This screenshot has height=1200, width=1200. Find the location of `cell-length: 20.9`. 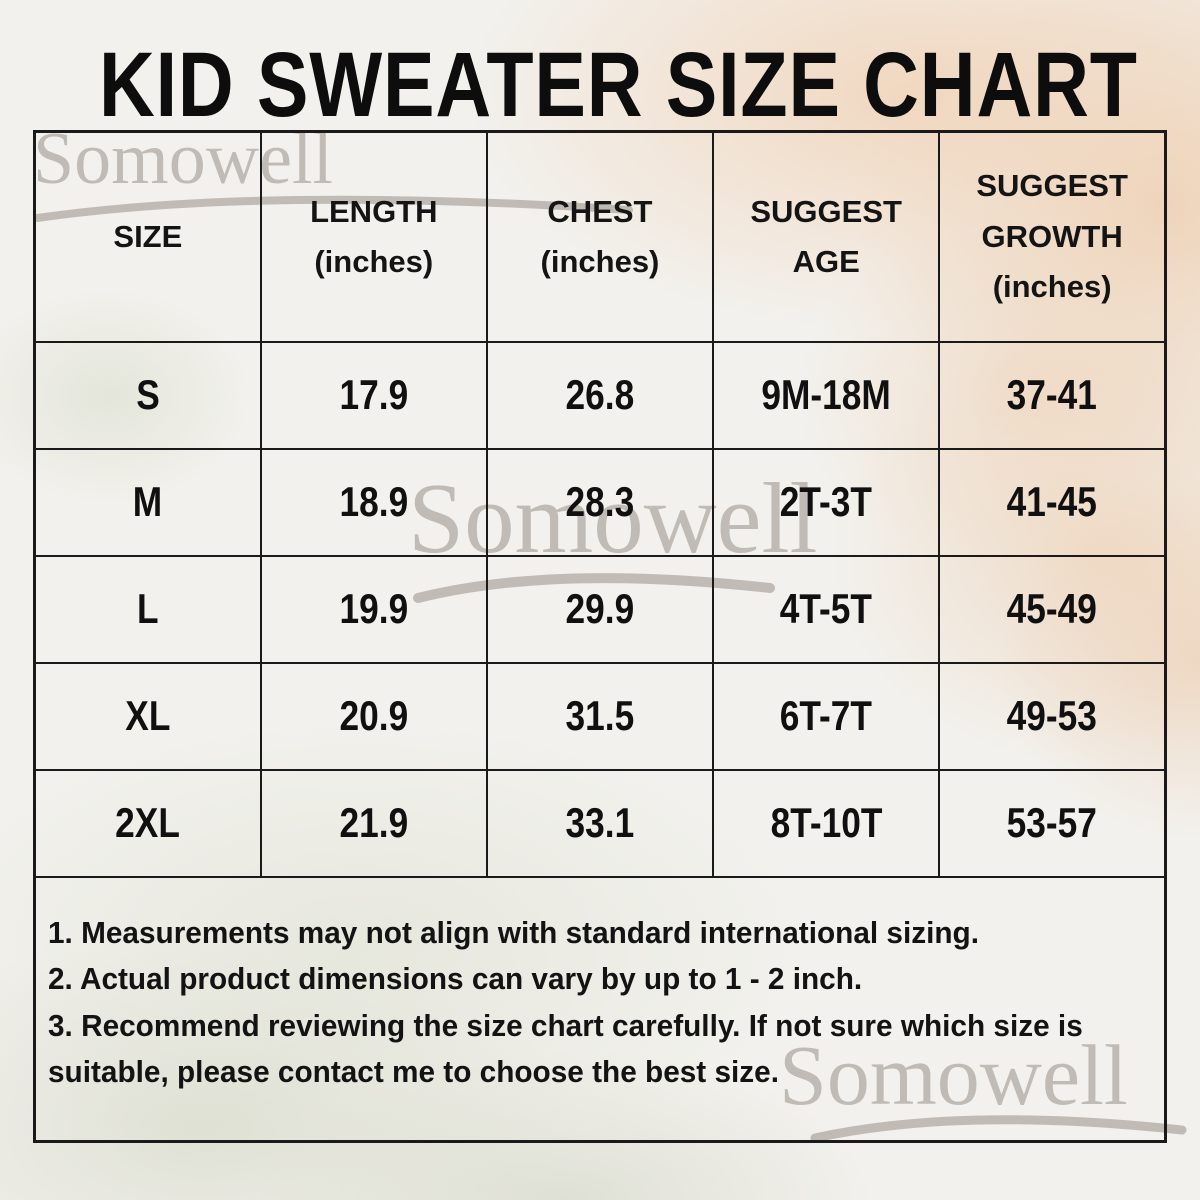

cell-length: 20.9 is located at coordinates (373, 716).